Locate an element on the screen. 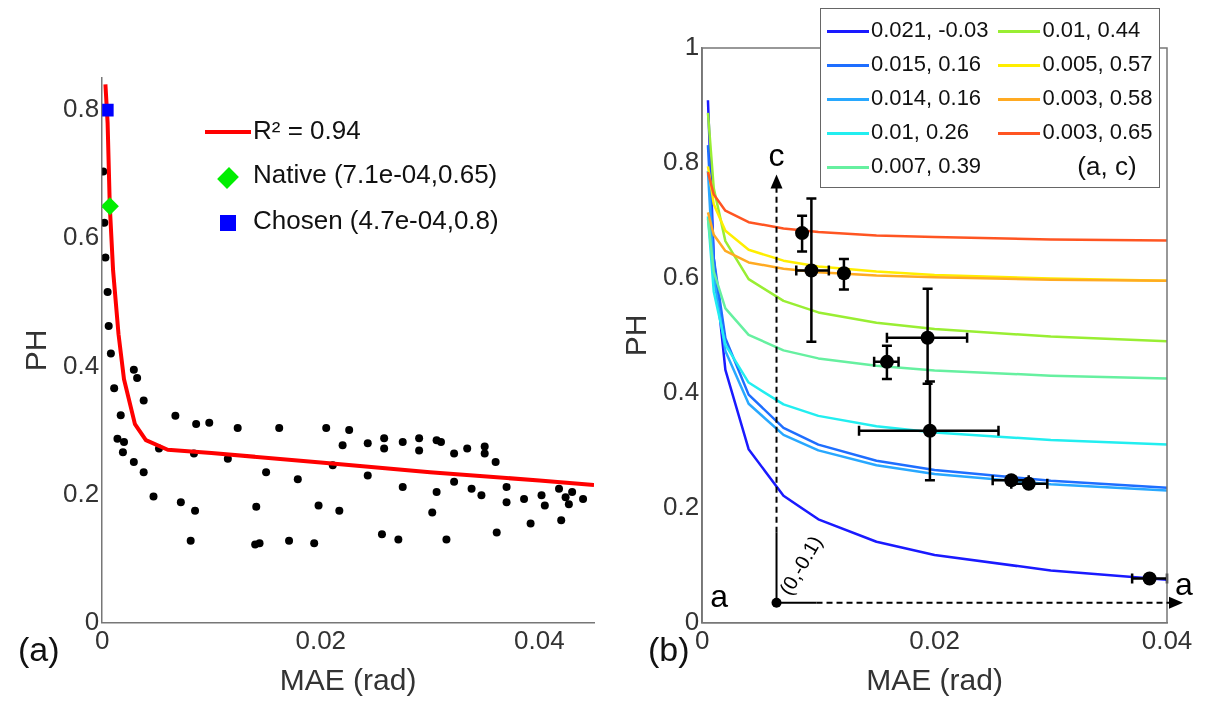 The height and width of the screenshot is (716, 1211). annotation: a is located at coordinates (719, 595).